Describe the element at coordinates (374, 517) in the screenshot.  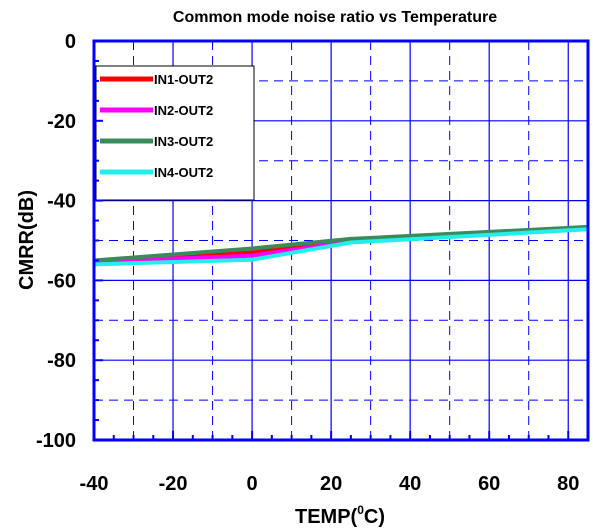
I see `x-axis-label-tail: C)` at that location.